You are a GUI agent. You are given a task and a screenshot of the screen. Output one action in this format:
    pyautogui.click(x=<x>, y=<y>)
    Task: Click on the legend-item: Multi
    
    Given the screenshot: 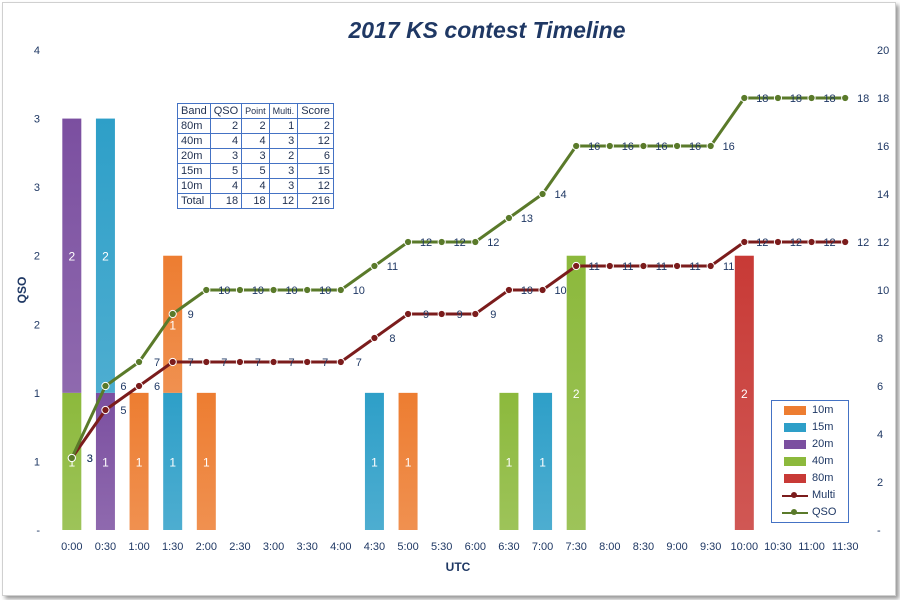 What is the action you would take?
    pyautogui.click(x=810, y=495)
    